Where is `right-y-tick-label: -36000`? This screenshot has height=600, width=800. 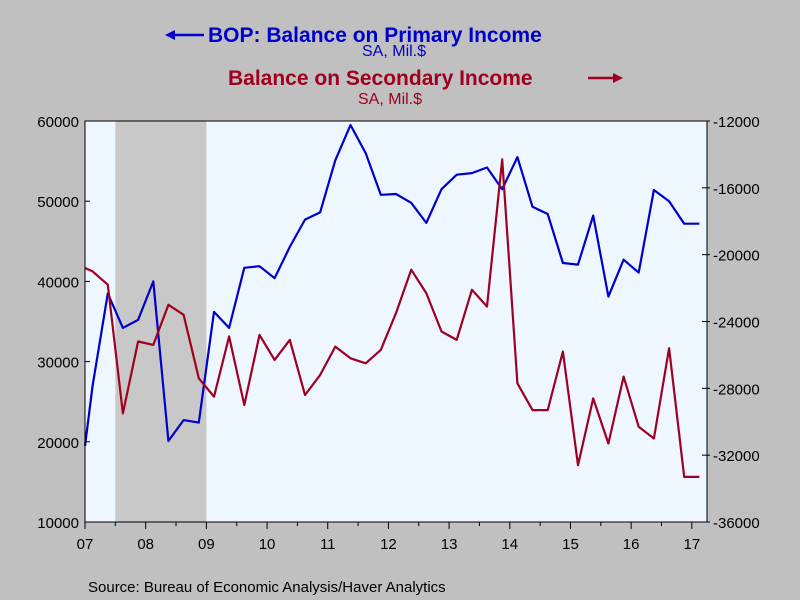 right-y-tick-label: -36000 is located at coordinates (736, 523).